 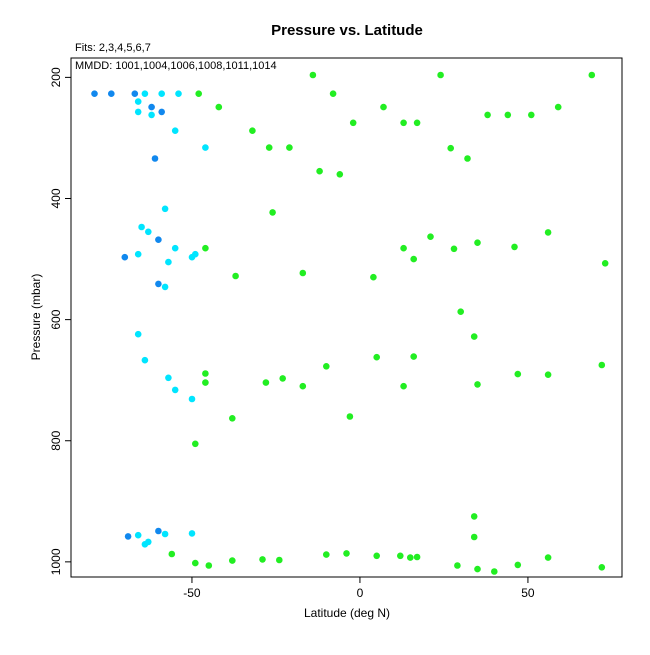 I want to click on x-tick-label: 50, so click(x=528, y=593).